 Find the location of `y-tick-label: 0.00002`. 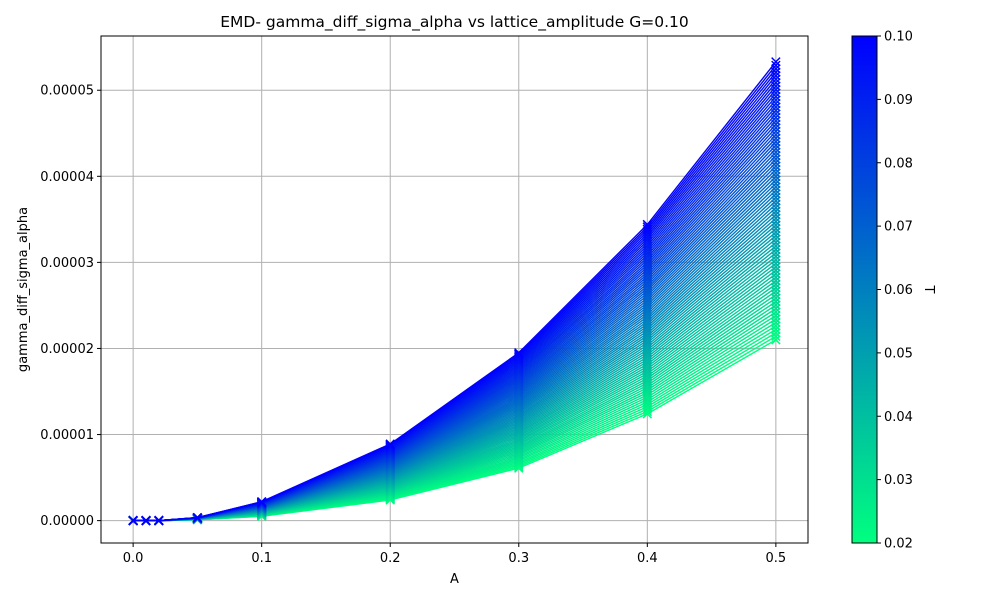

y-tick-label: 0.00002 is located at coordinates (67, 349).